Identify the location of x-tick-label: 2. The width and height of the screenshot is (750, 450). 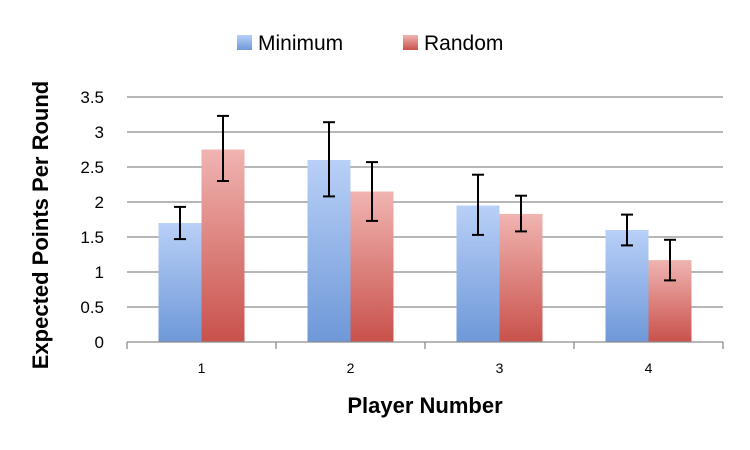
(351, 368).